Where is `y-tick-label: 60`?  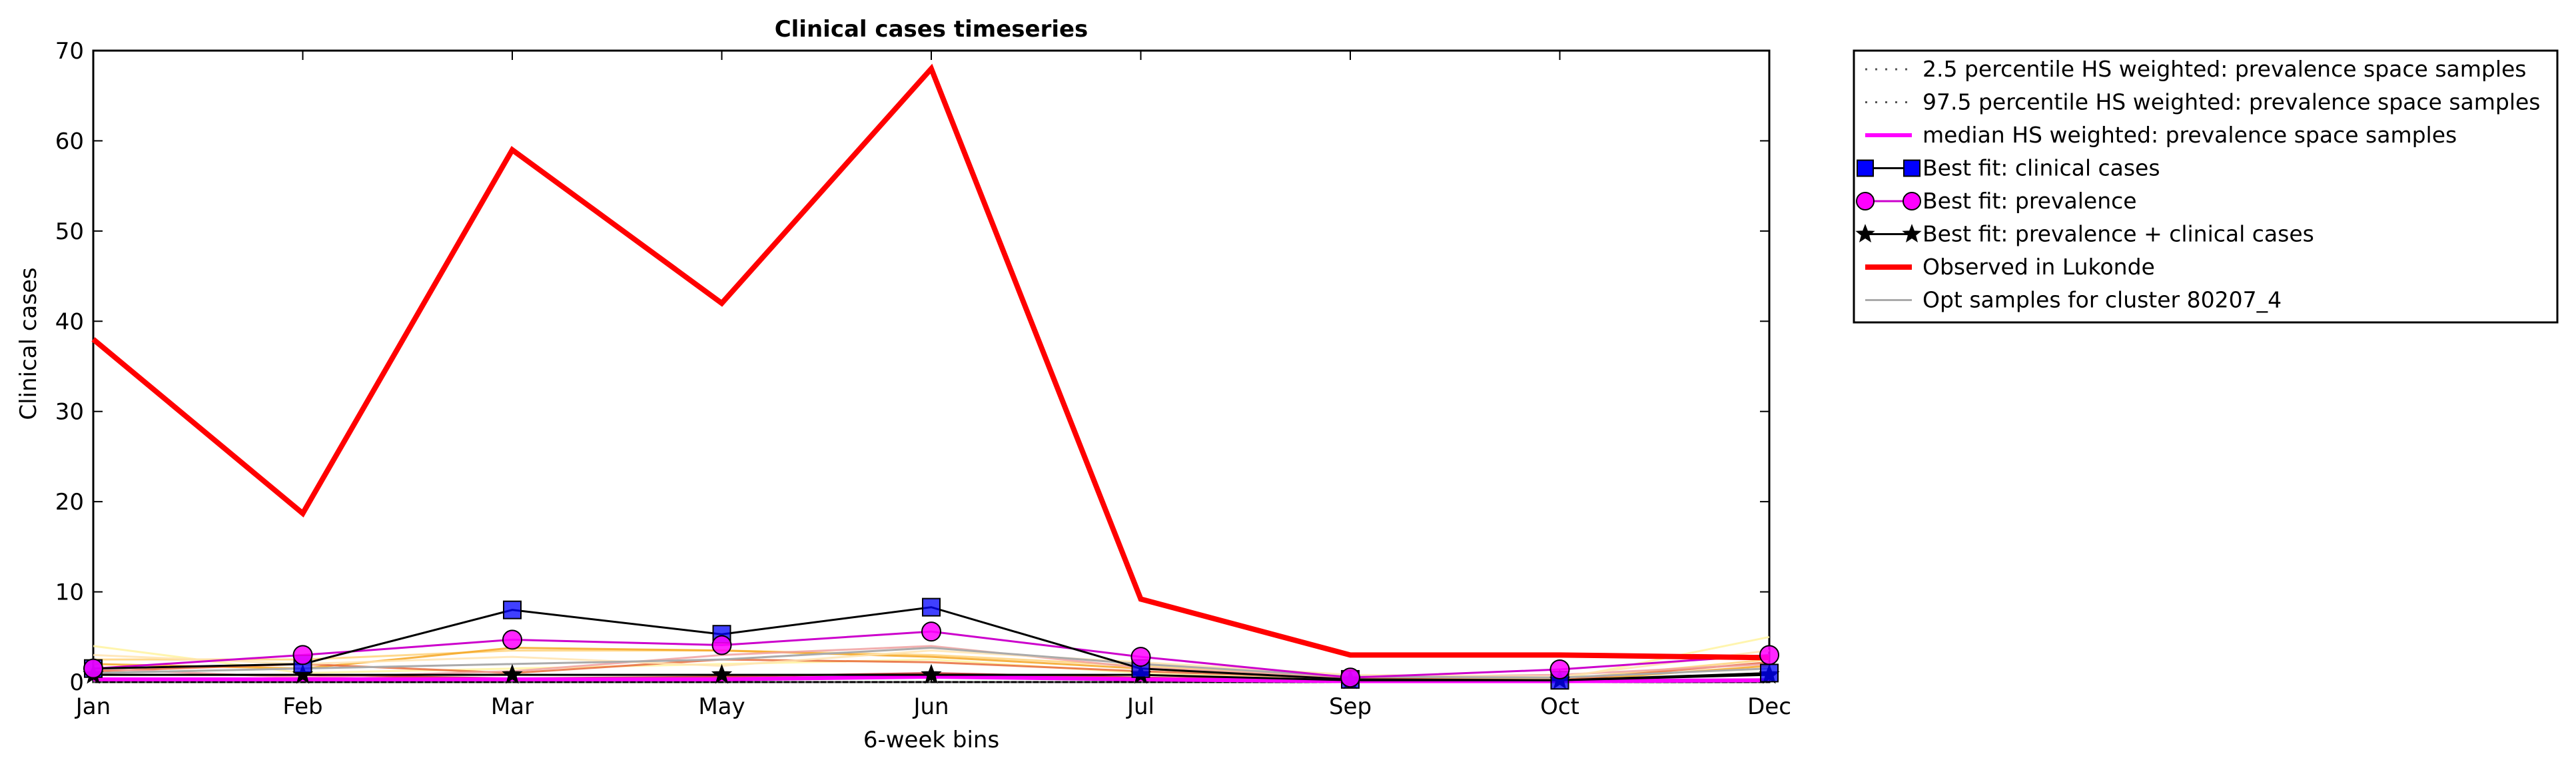
y-tick-label: 60 is located at coordinates (70, 141).